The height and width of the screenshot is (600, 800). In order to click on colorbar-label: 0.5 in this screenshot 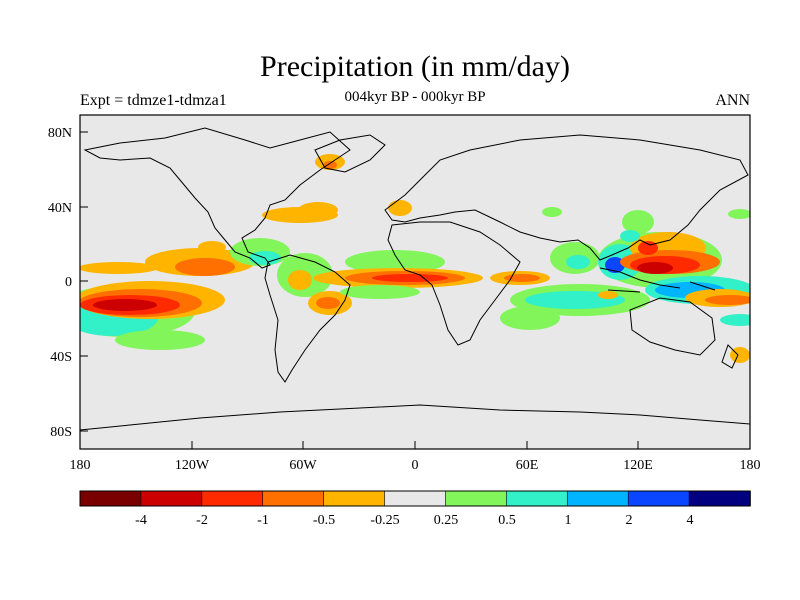, I will do `click(507, 520)`.